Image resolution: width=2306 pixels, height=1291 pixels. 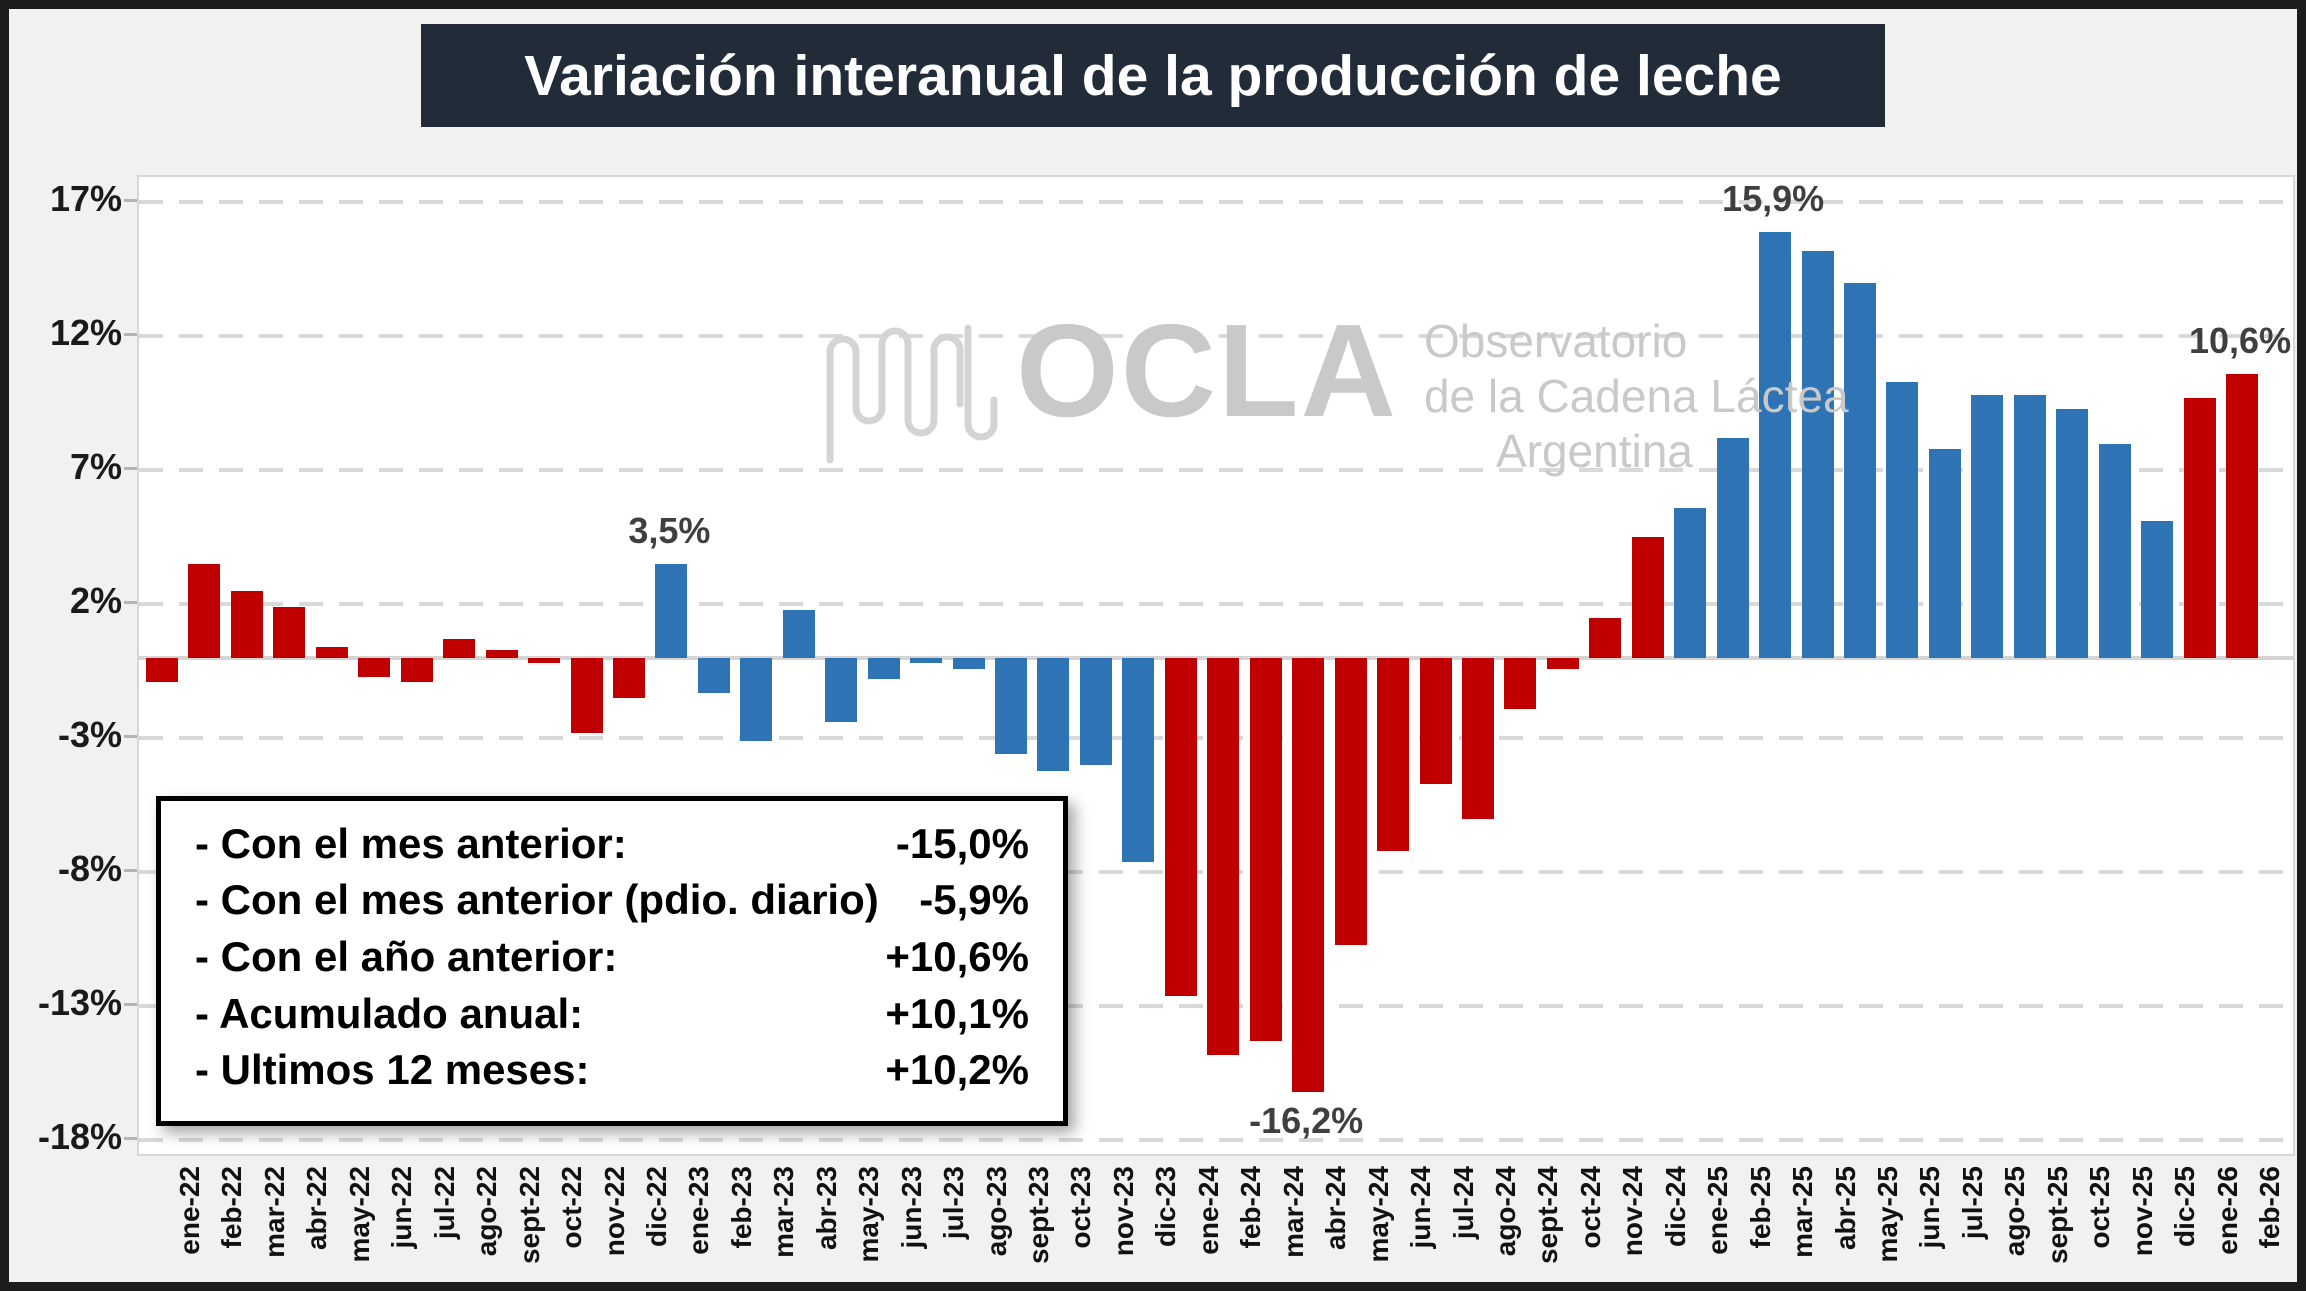 I want to click on ocla-waveform-icon, so click(x=912, y=394).